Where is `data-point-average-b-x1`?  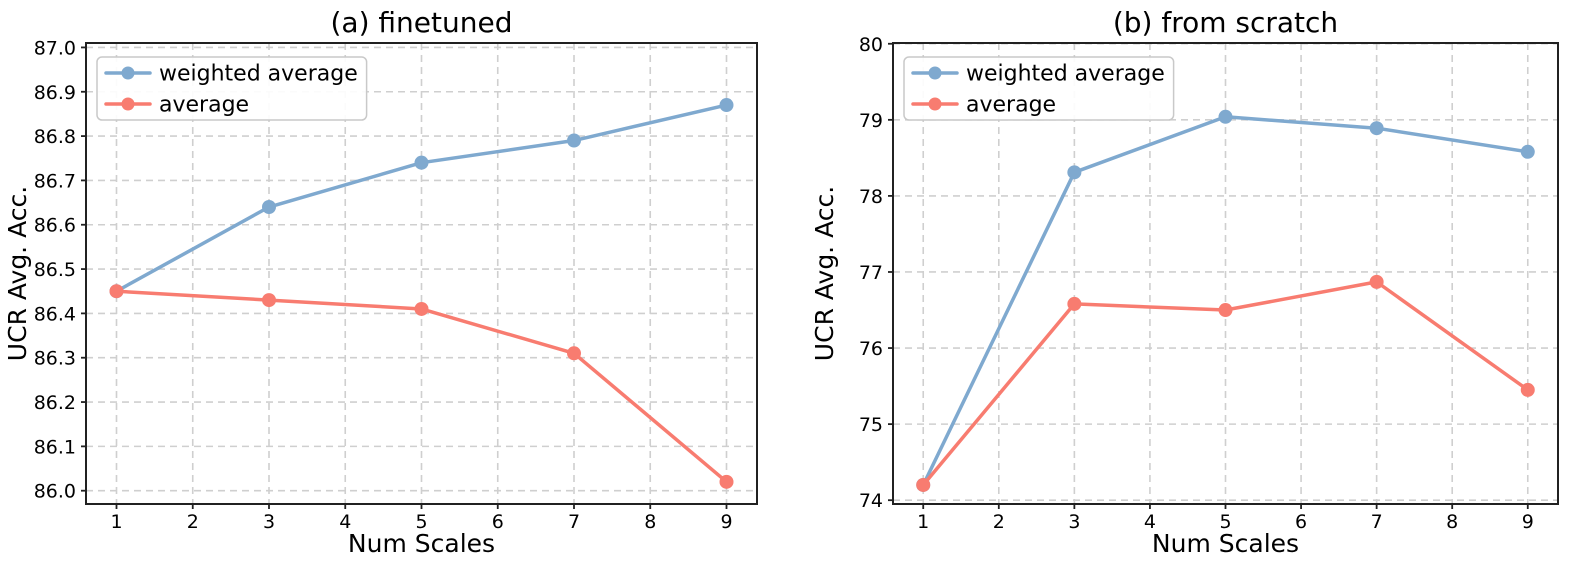 data-point-average-b-x1 is located at coordinates (923, 484).